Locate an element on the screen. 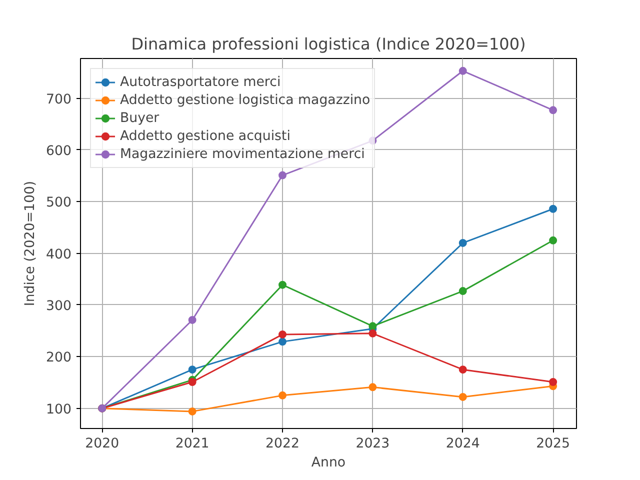 The height and width of the screenshot is (480, 640). y-tick-label: 200 is located at coordinates (59, 358).